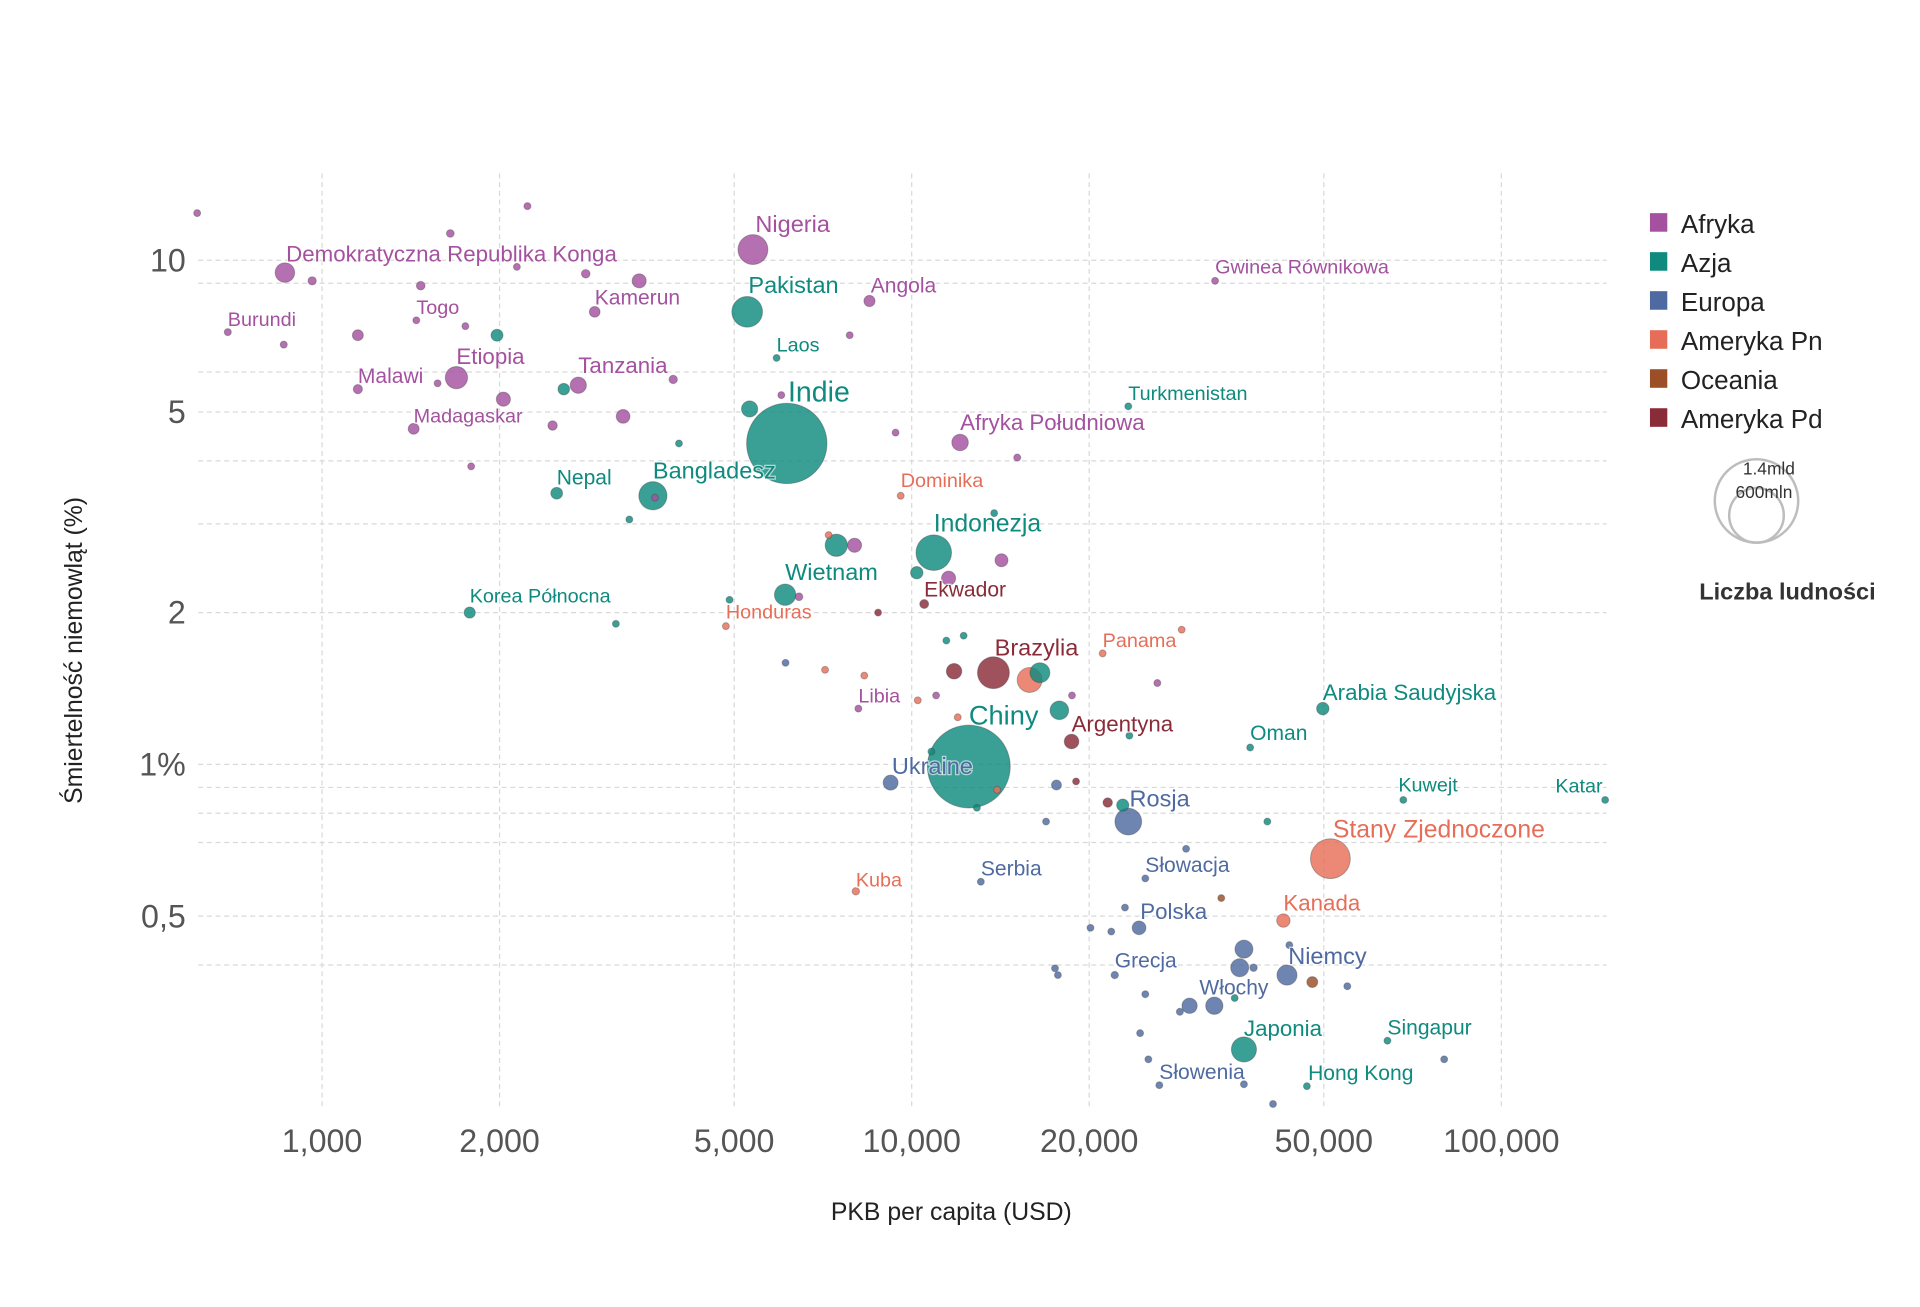 The height and width of the screenshot is (1307, 1920). Describe the element at coordinates (1250, 747) in the screenshot. I see `data-point: Oman` at that location.